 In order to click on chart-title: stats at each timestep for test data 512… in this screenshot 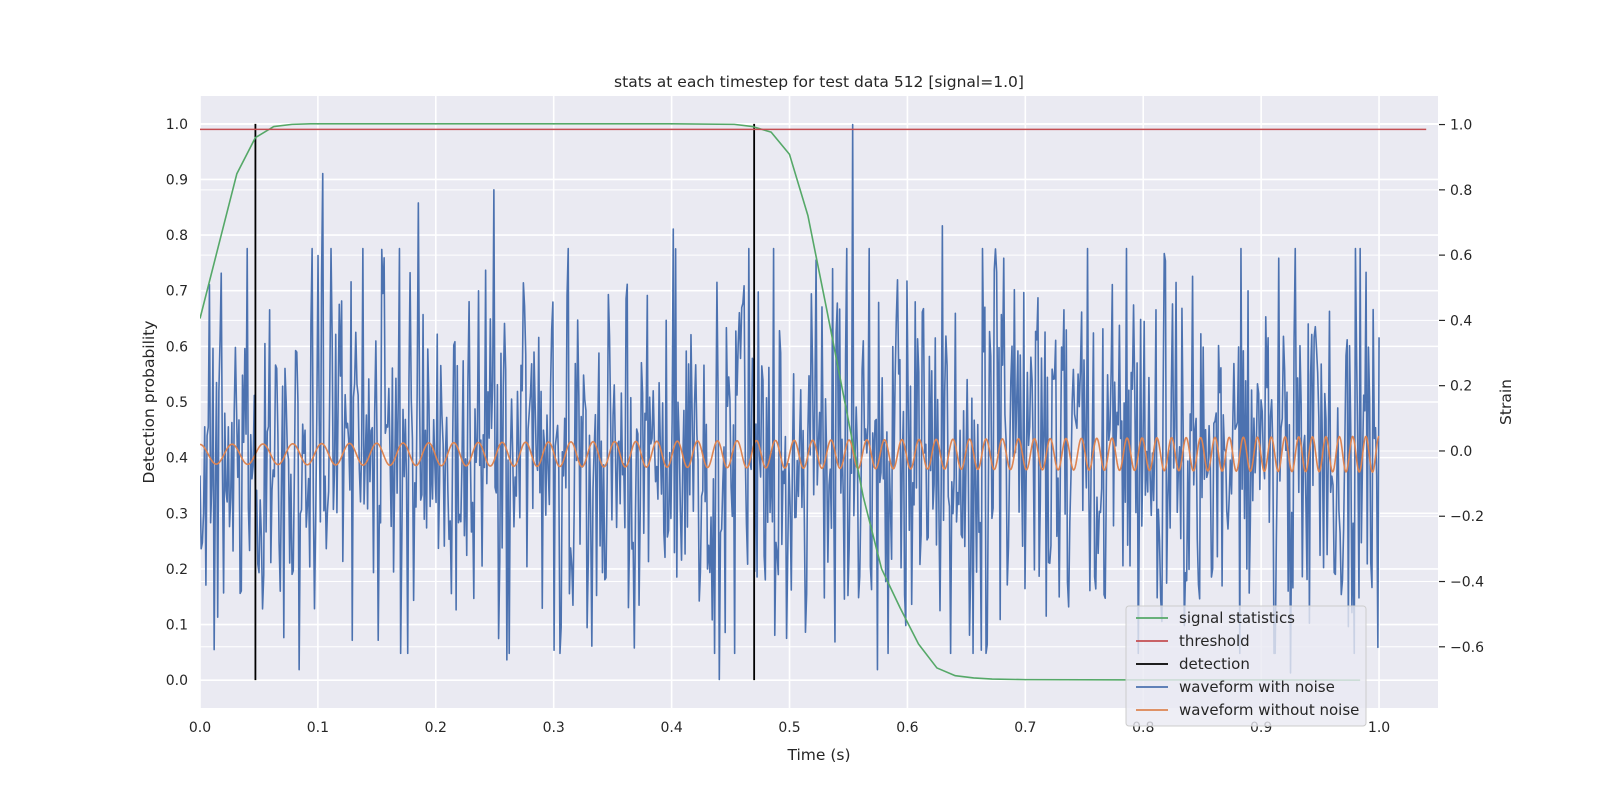, I will do `click(819, 82)`.